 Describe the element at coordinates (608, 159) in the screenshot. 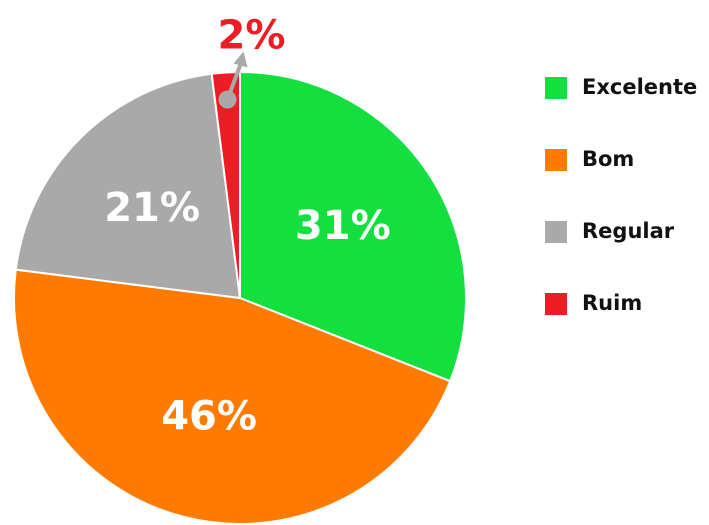

I see `legend-label: Bom` at that location.